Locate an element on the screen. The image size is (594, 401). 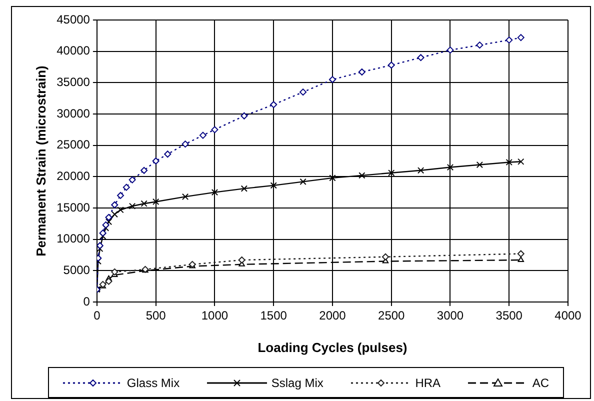
x-tick-label: 1500 is located at coordinates (274, 315).